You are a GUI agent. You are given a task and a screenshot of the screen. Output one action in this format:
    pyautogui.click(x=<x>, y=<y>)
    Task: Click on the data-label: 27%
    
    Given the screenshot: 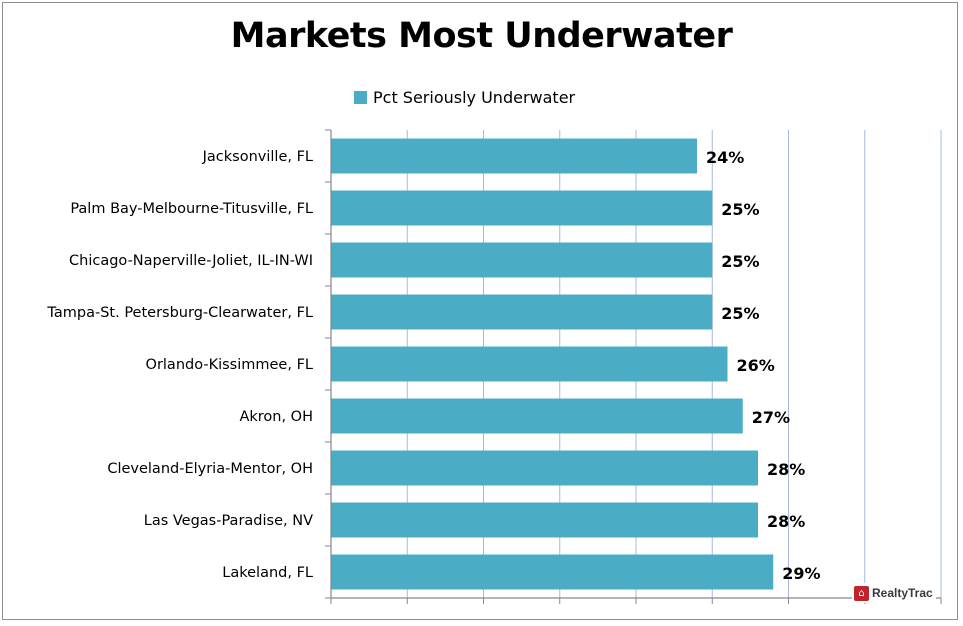 What is the action you would take?
    pyautogui.click(x=771, y=417)
    